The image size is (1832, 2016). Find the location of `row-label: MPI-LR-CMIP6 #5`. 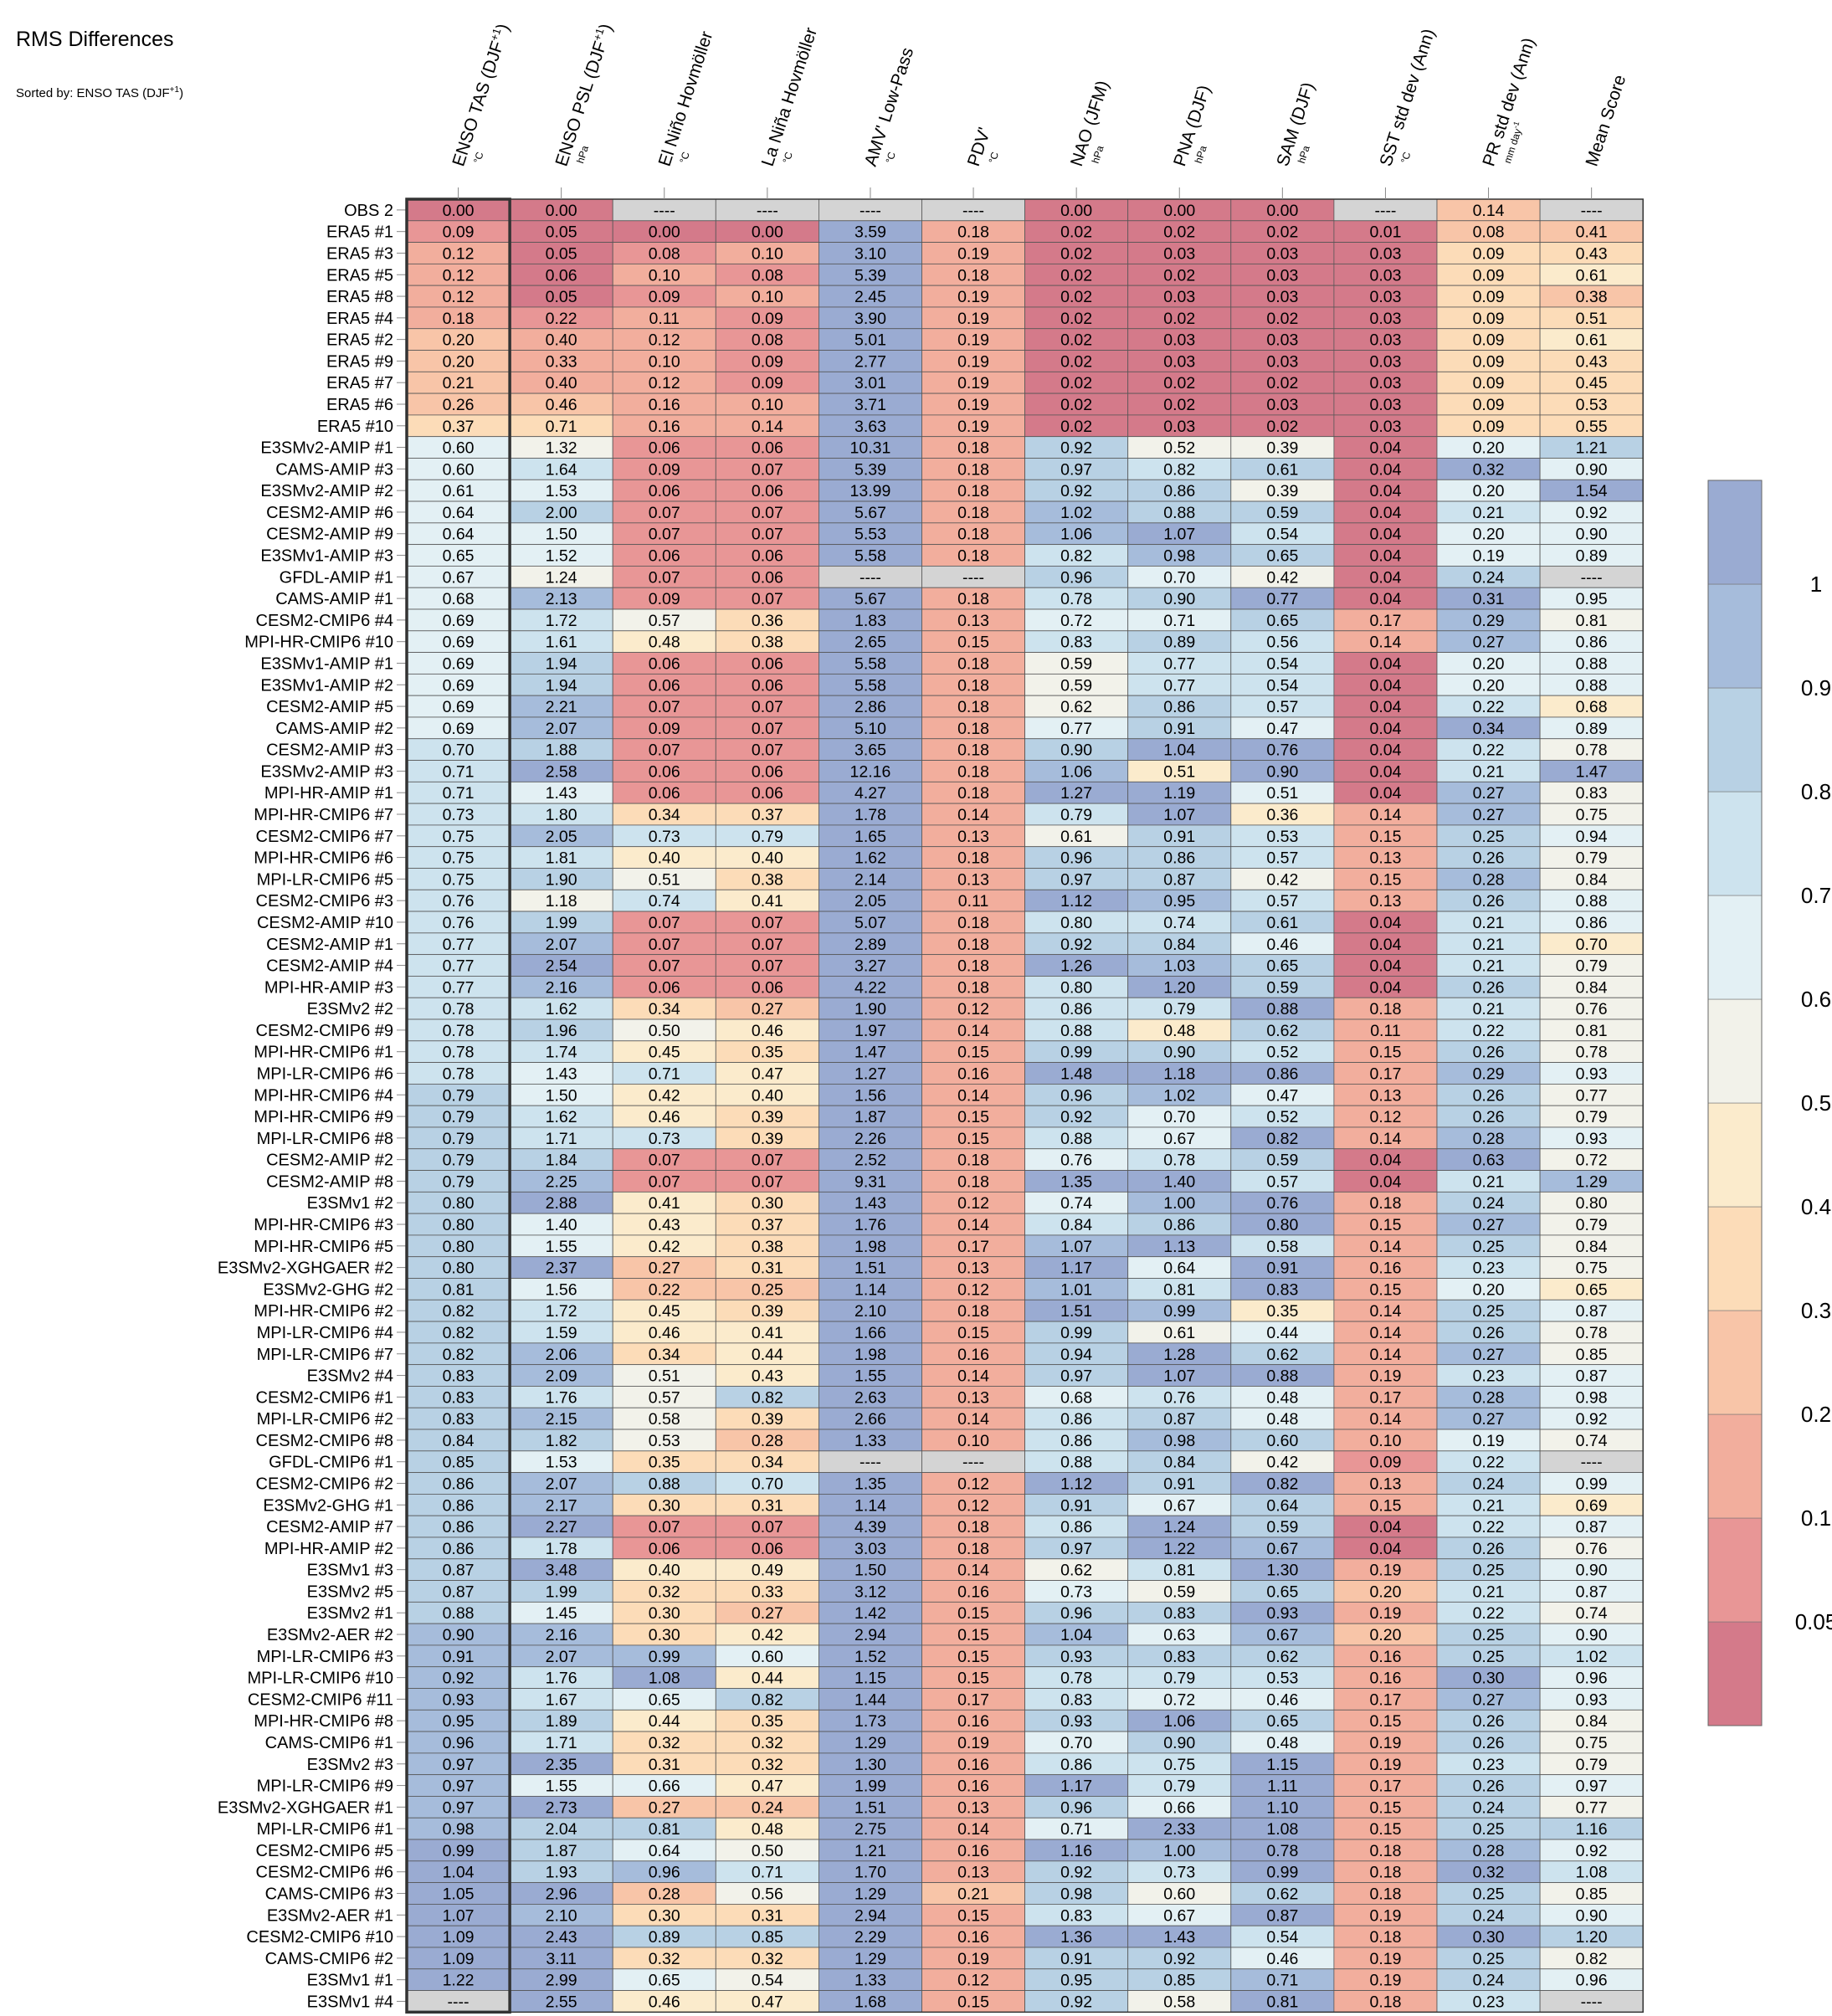

row-label: MPI-LR-CMIP6 #5 is located at coordinates (325, 879).